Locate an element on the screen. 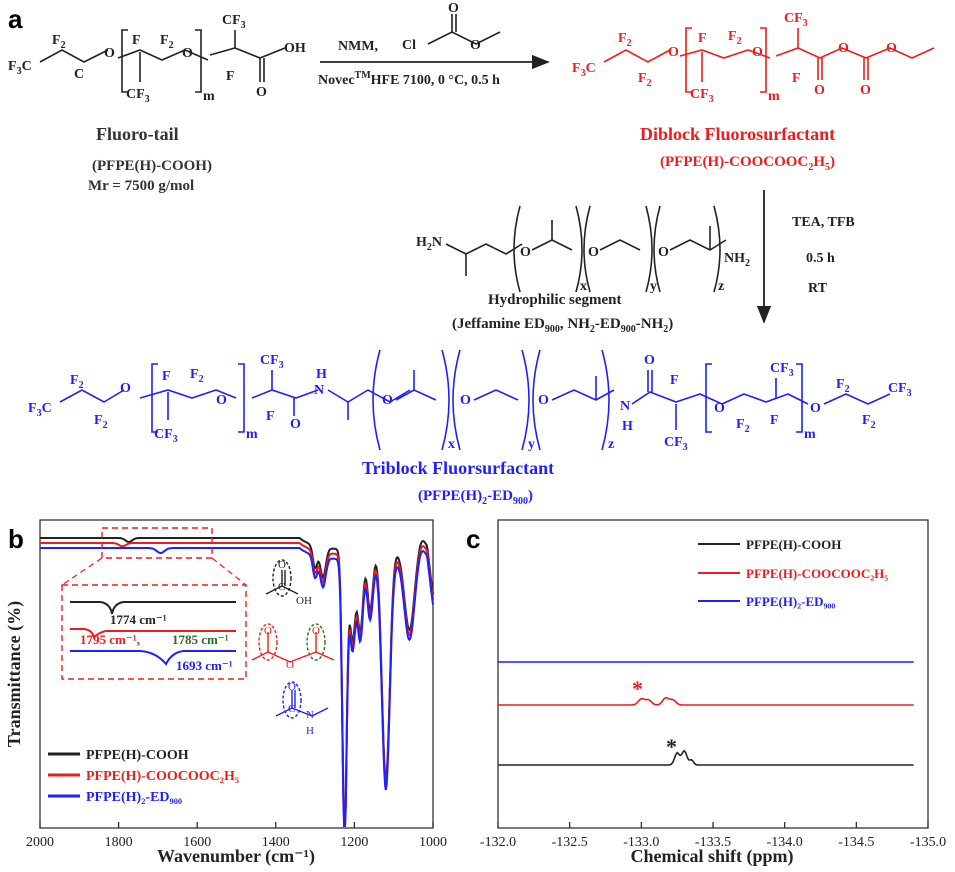 The image size is (955, 872). svg-text: NH2 is located at coordinates (737, 260).